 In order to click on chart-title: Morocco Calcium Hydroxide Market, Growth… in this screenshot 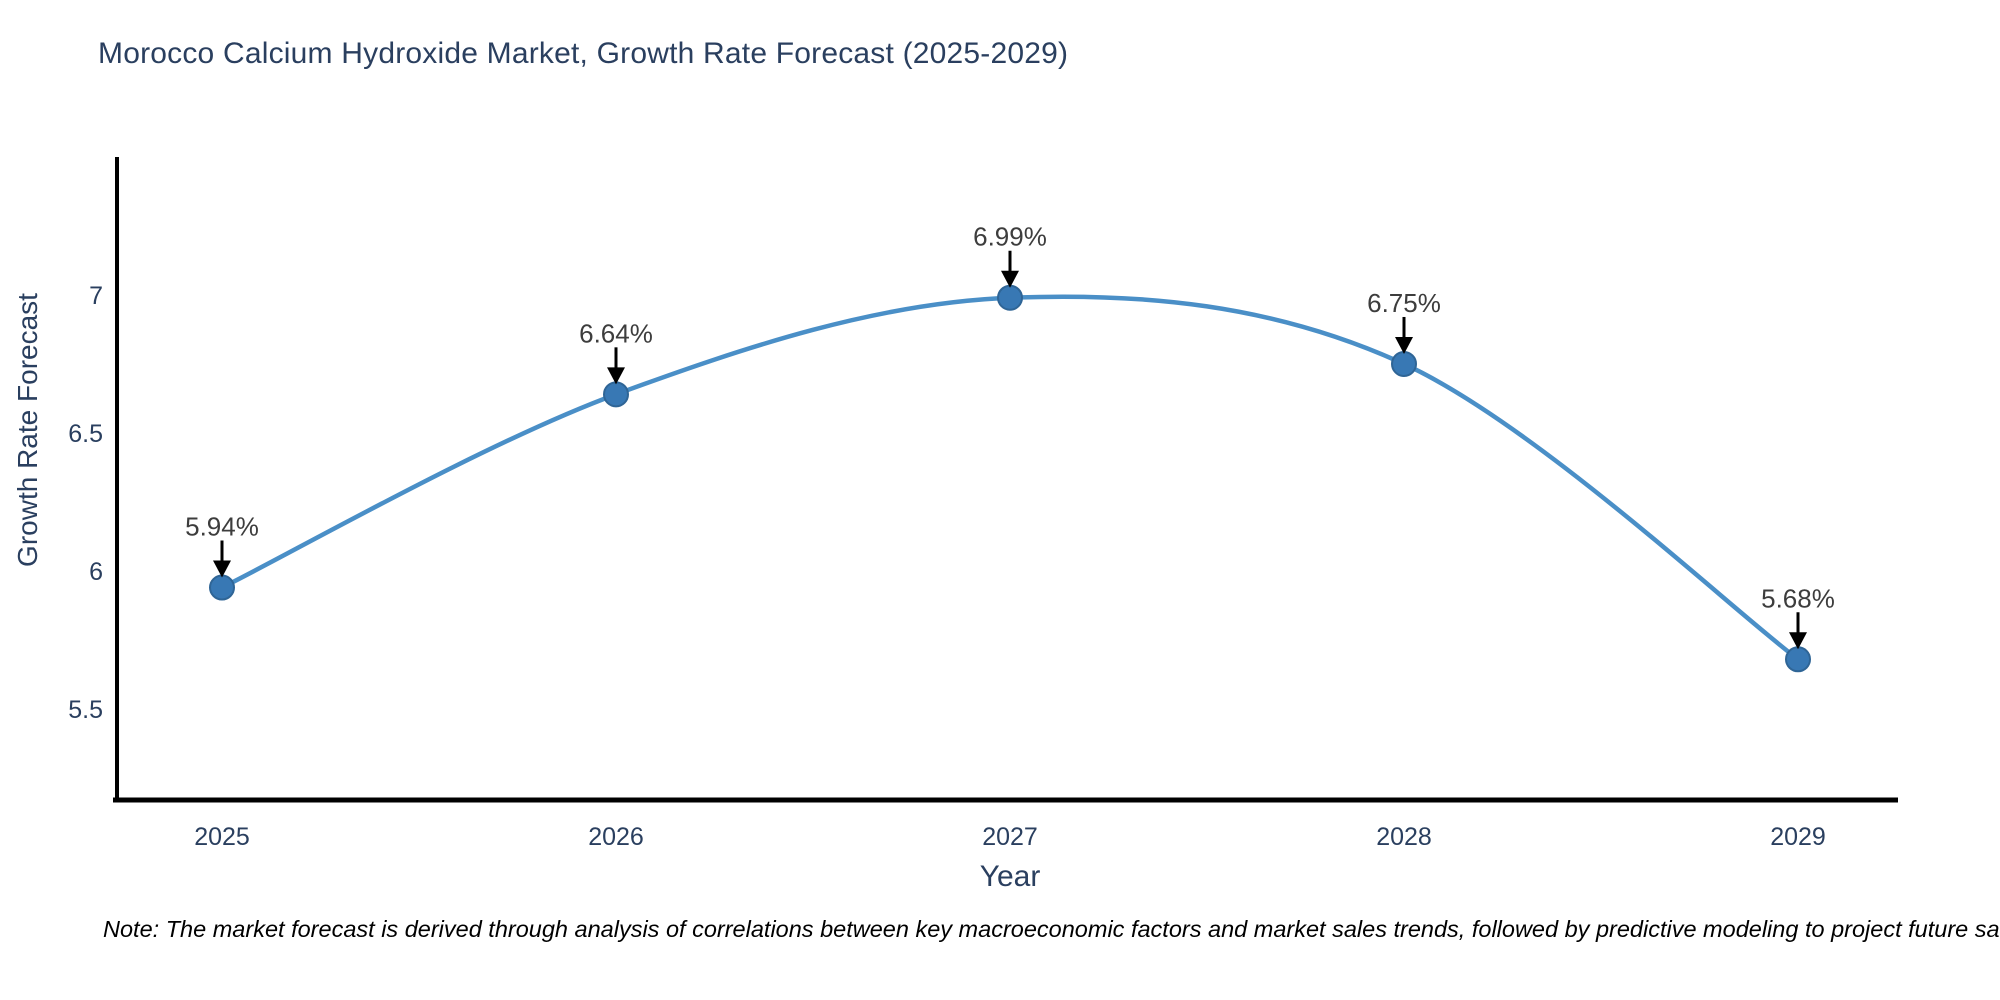, I will do `click(583, 53)`.